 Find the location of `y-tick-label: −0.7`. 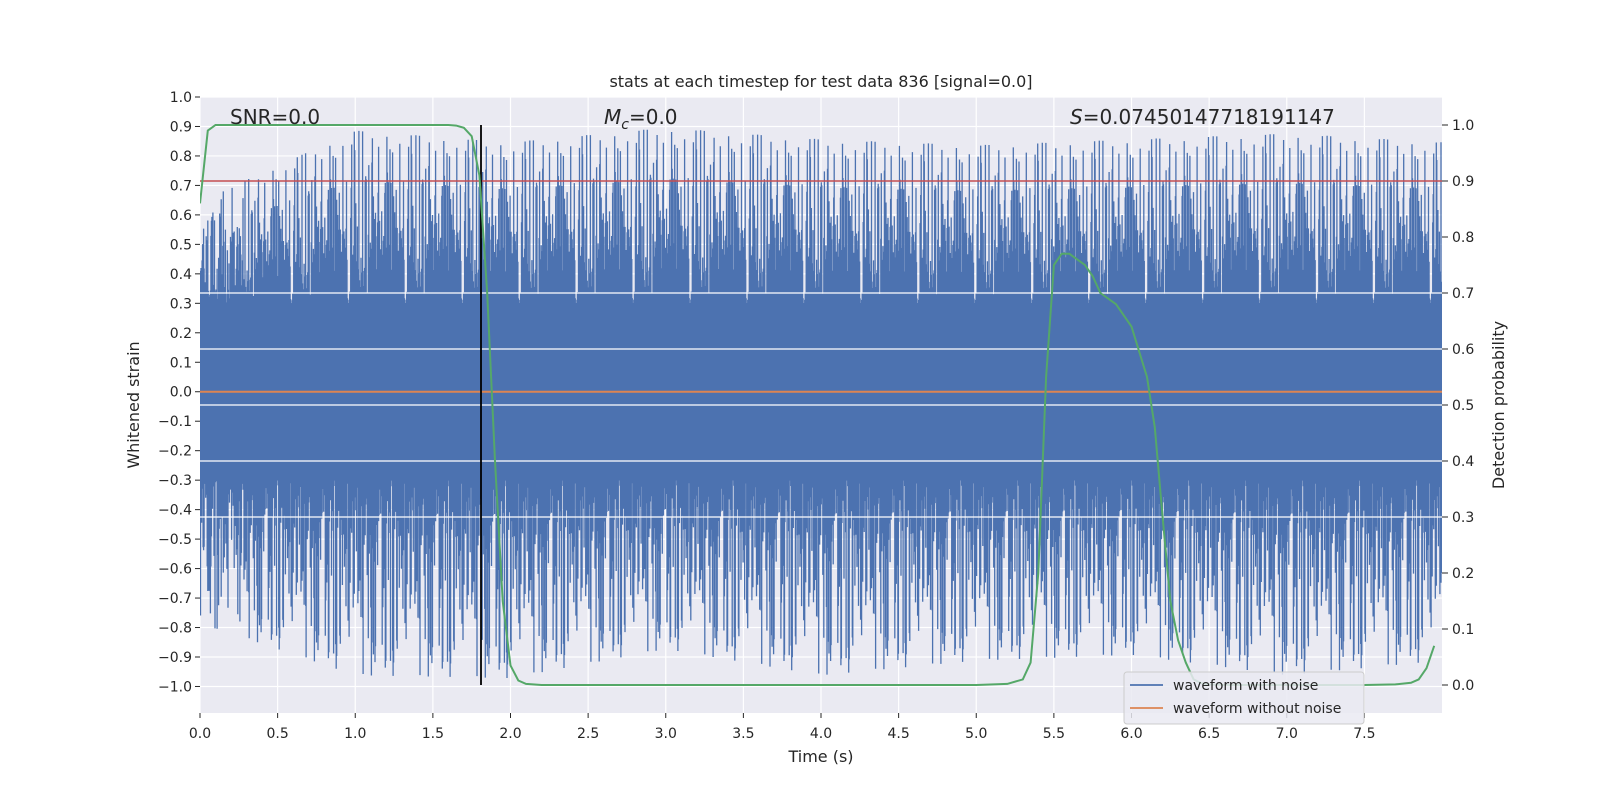

y-tick-label: −0.7 is located at coordinates (175, 599).